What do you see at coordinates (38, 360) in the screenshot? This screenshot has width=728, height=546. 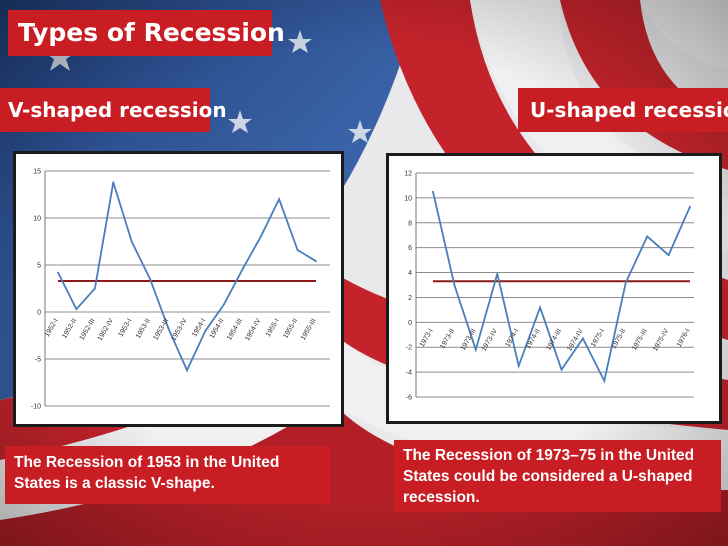 I see `v-chart-y-tick-label: -5` at bounding box center [38, 360].